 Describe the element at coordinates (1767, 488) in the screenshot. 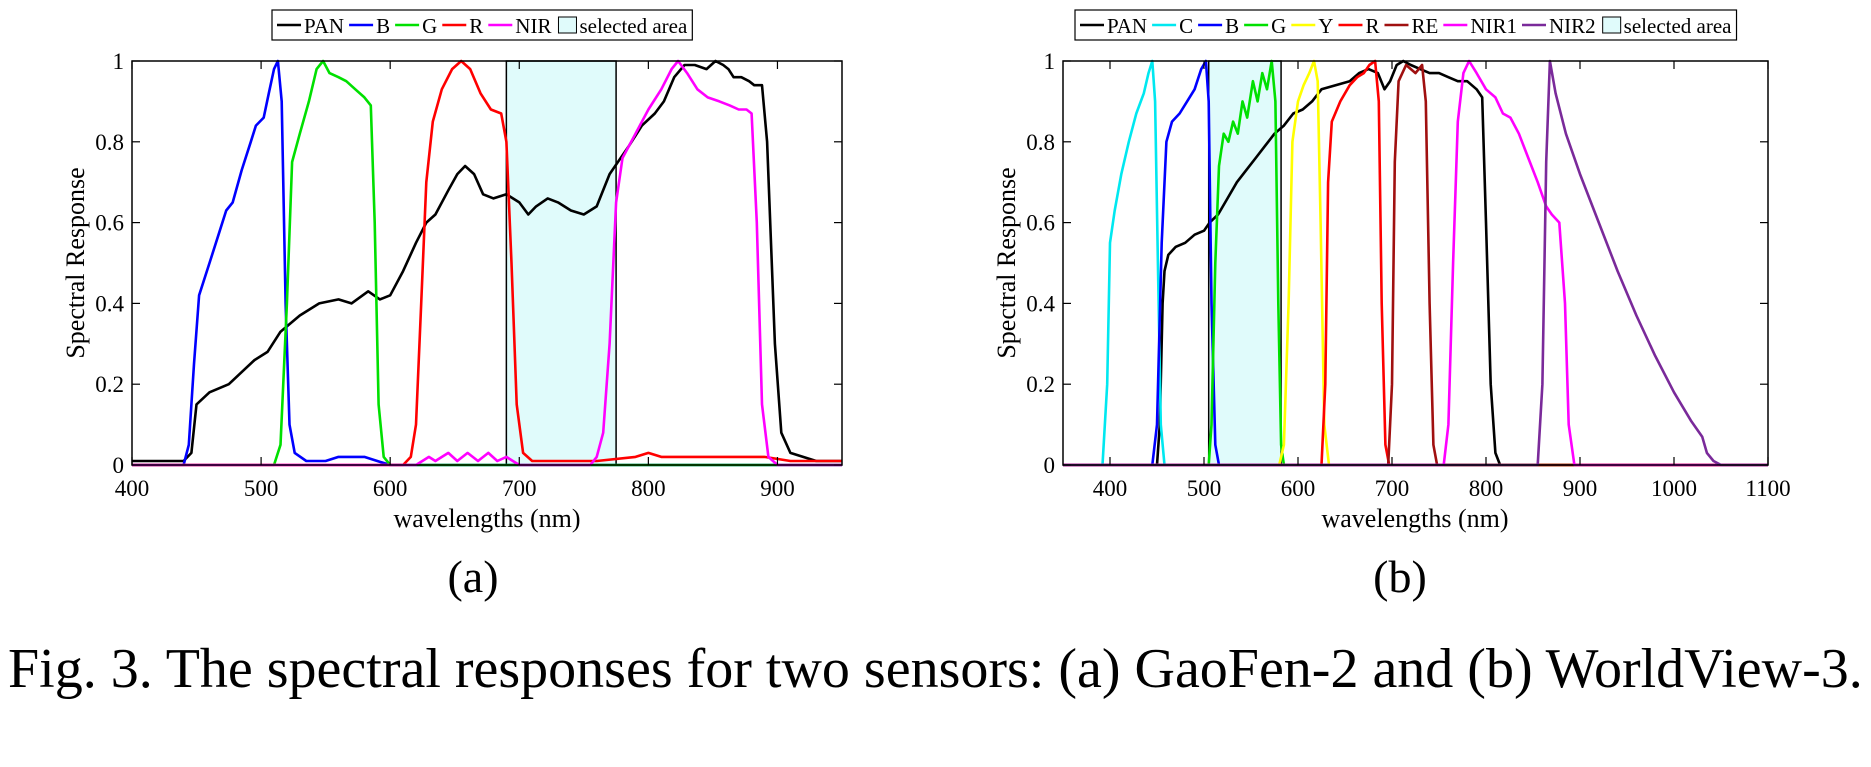

I see `x-tick-label: 1100` at that location.